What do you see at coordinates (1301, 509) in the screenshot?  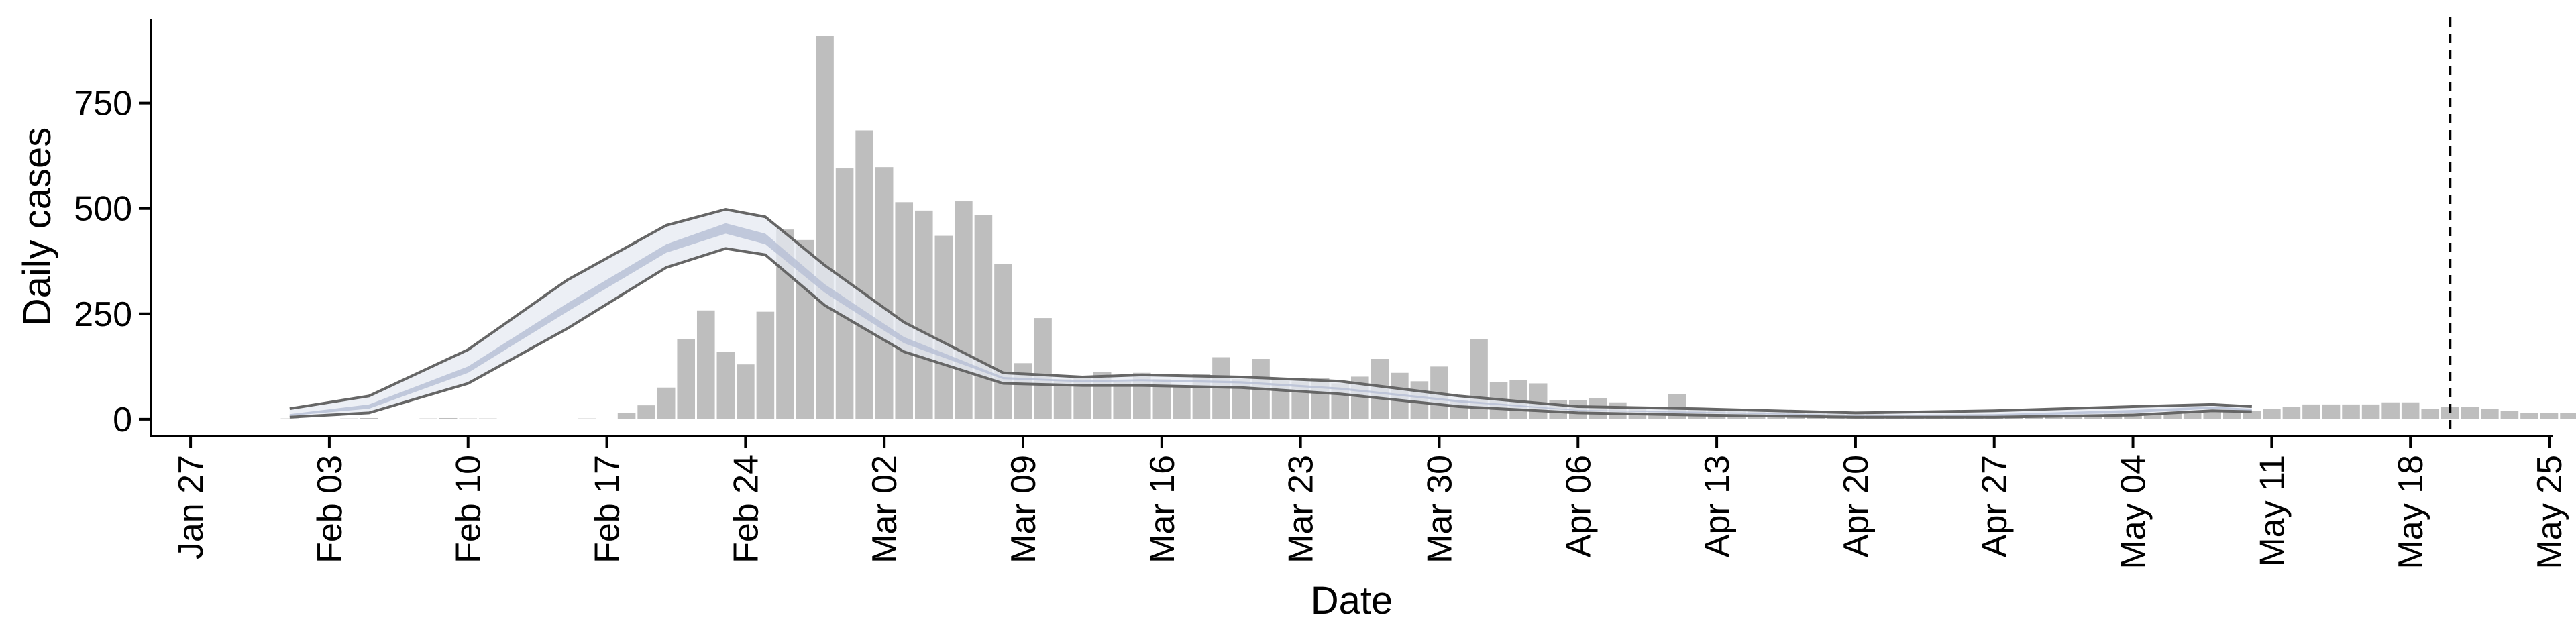 I see `x-tick-label: Mar 23` at bounding box center [1301, 509].